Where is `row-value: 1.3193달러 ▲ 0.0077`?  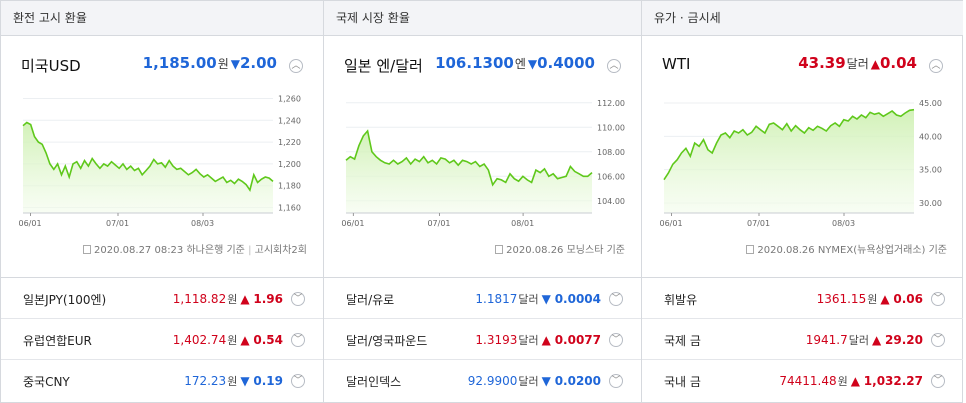
row-value: 1.3193달러 ▲ 0.0077 is located at coordinates (538, 340).